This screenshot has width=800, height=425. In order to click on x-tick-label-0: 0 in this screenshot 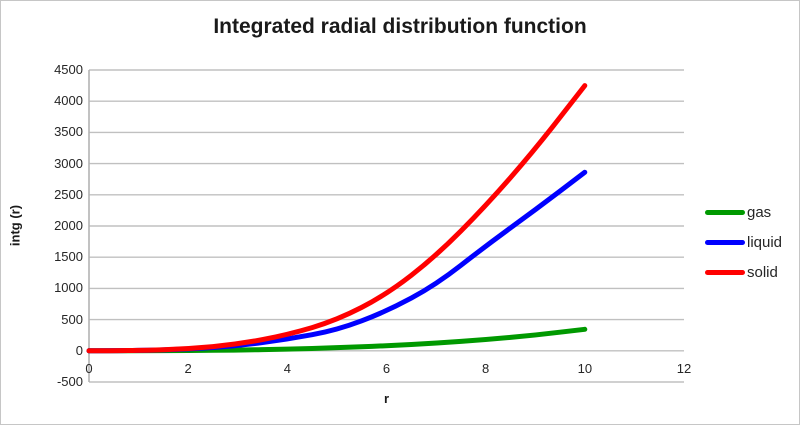, I will do `click(89, 368)`.